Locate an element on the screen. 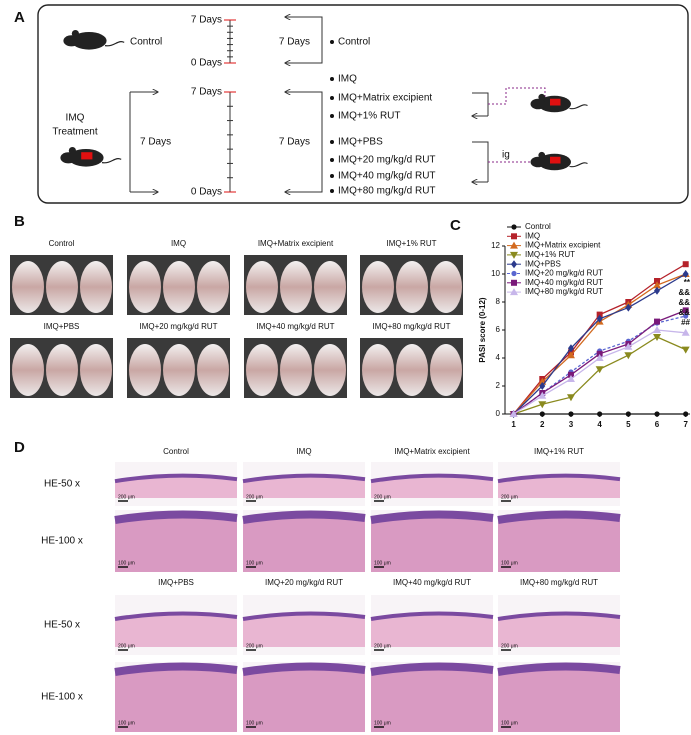 This screenshot has width=691, height=735. panel-label: B is located at coordinates (19, 221).